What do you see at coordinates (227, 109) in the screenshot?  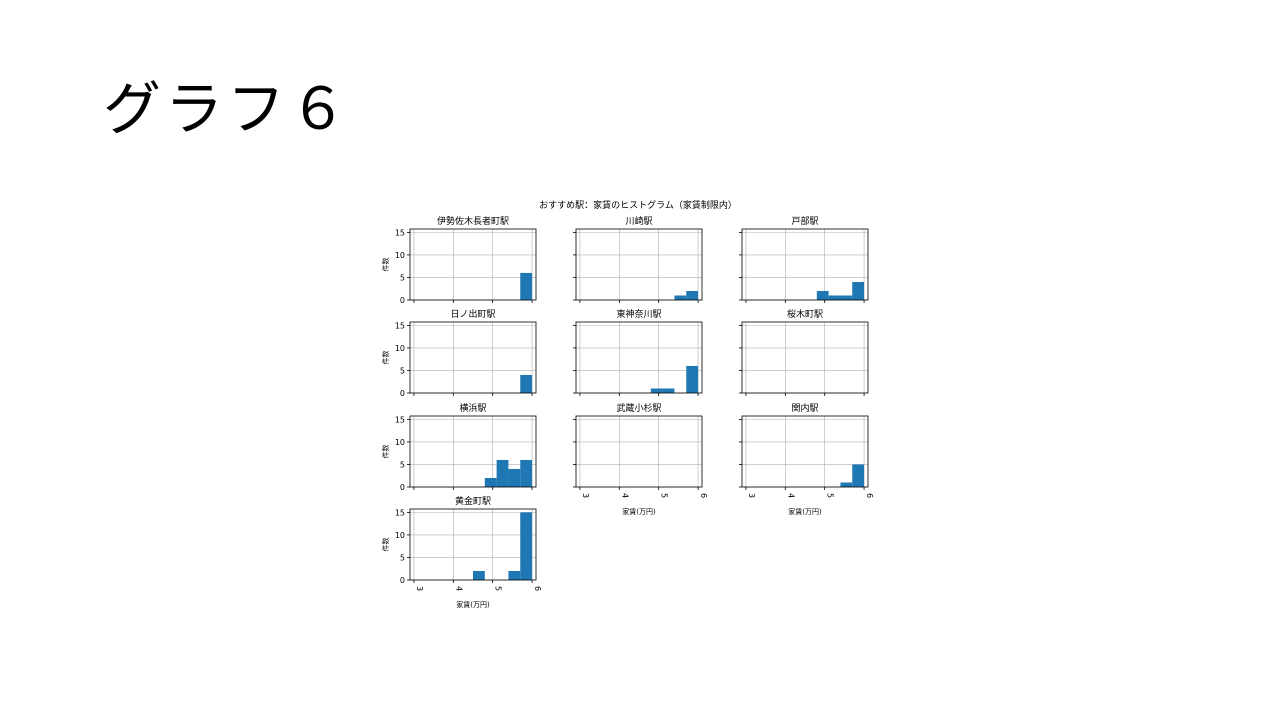 I see `slide-title: グラフ６` at bounding box center [227, 109].